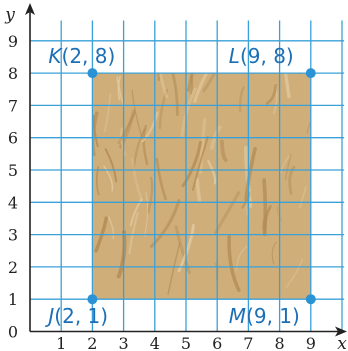  I want to click on x-tick-label-1: 1, so click(61, 342).